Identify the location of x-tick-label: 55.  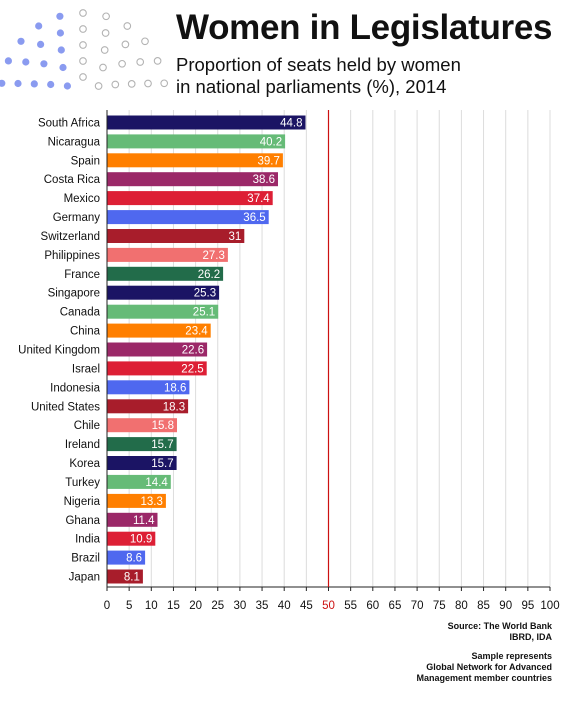
(350, 606).